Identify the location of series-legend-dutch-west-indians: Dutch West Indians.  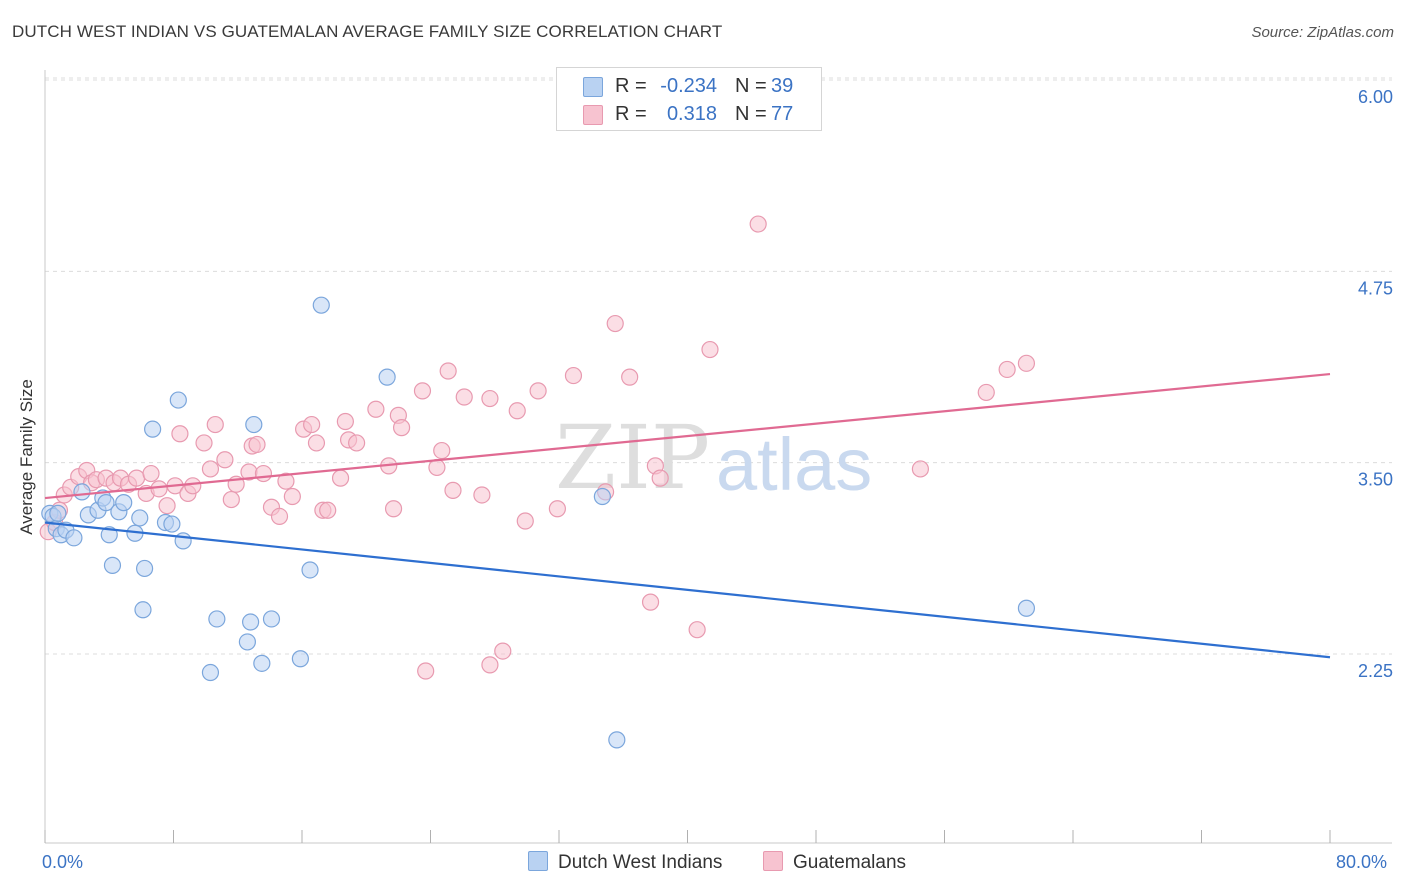
(625, 862).